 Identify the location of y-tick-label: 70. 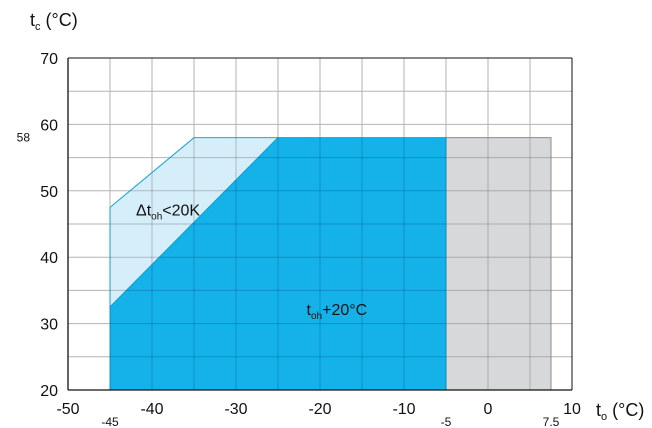
(49, 59).